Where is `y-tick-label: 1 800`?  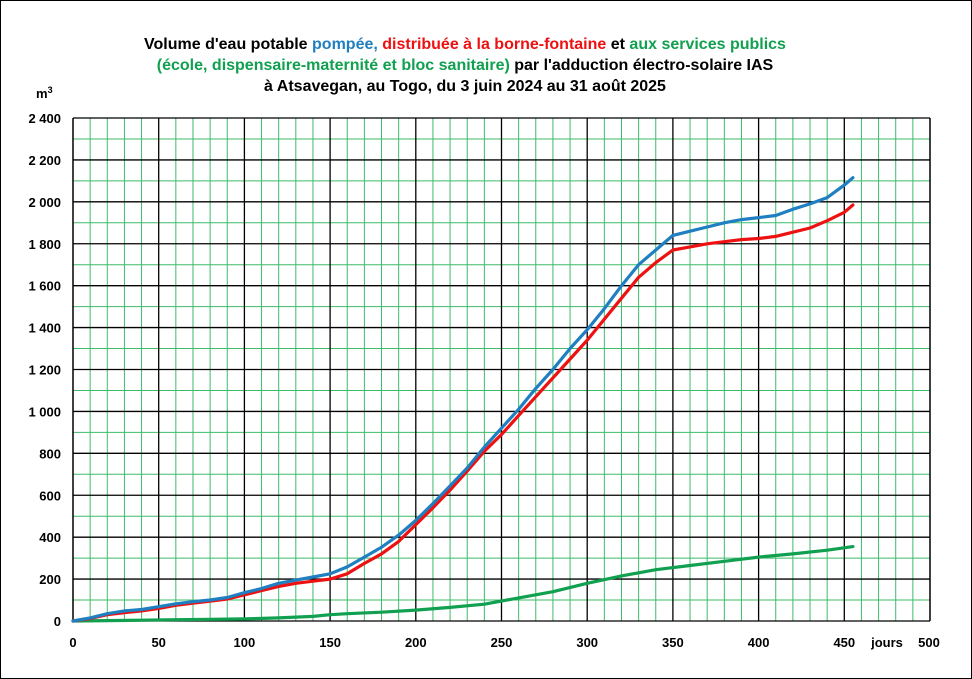
y-tick-label: 1 800 is located at coordinates (44, 244).